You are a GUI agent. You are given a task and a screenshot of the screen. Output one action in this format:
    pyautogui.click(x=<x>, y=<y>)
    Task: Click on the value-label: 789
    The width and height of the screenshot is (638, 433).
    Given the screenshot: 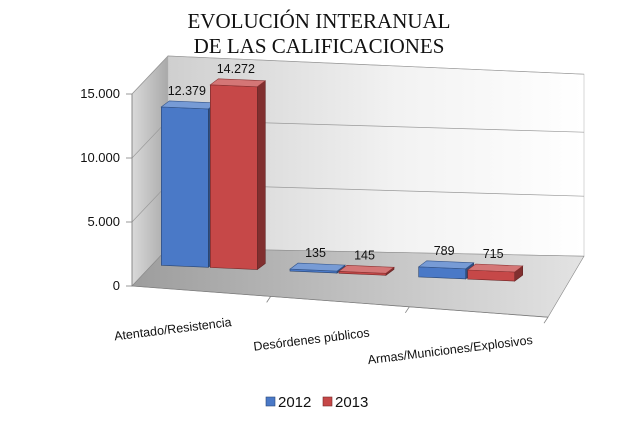 What is the action you would take?
    pyautogui.click(x=444, y=251)
    